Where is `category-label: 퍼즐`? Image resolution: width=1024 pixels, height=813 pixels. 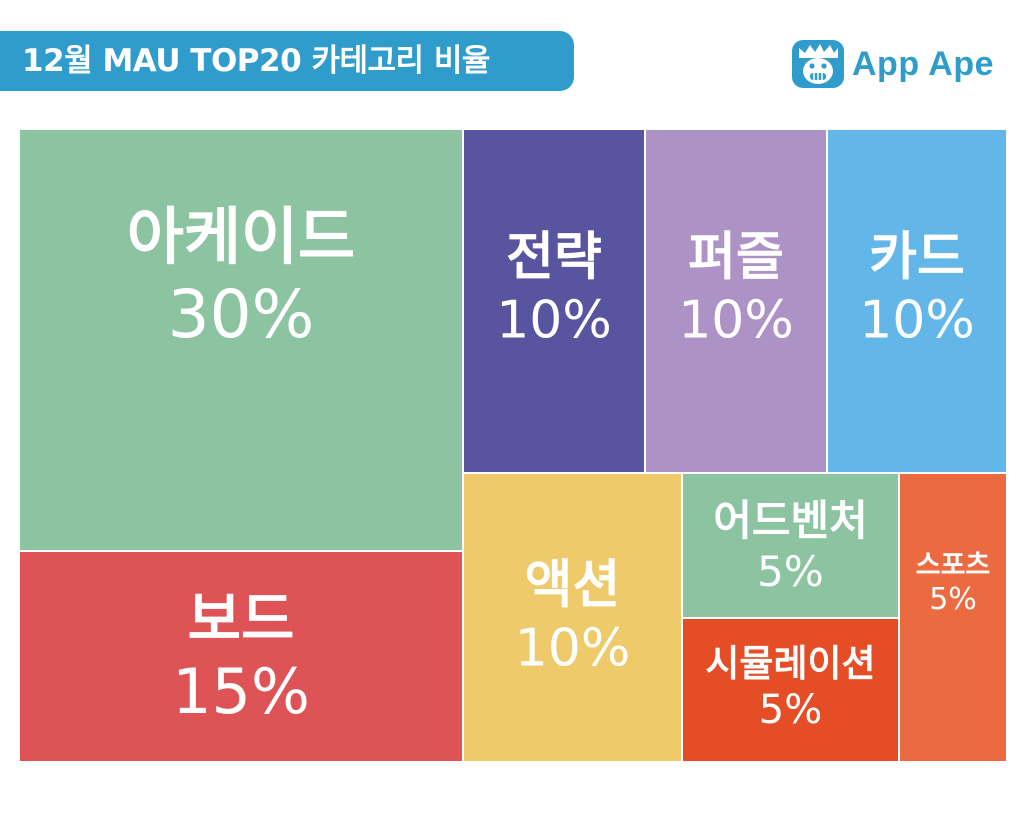 category-label: 퍼즐 is located at coordinates (736, 257).